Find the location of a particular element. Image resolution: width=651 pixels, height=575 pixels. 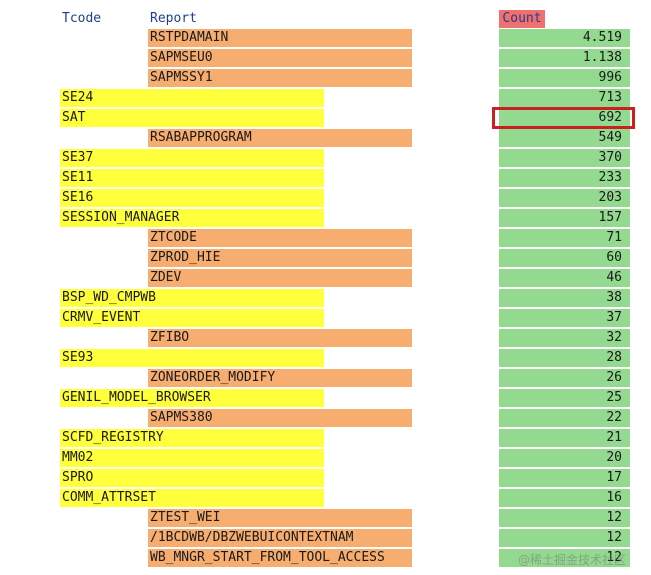

table-row: SAPMSSY1 996 is located at coordinates (325, 78).